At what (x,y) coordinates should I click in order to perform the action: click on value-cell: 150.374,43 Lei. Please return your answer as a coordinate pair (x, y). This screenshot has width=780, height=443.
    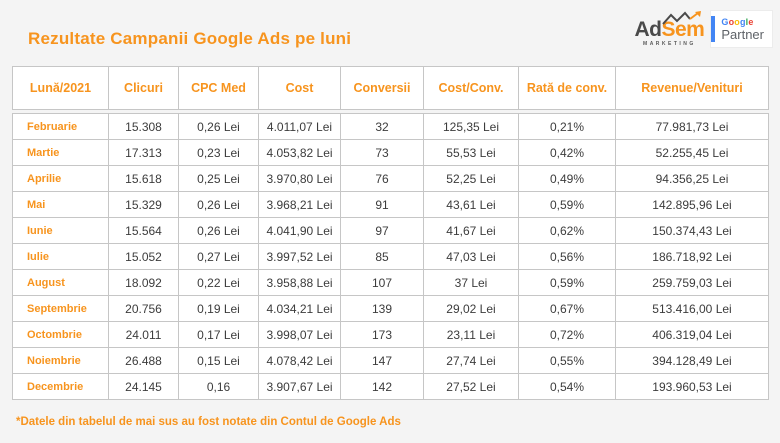
    Looking at the image, I should click on (692, 230).